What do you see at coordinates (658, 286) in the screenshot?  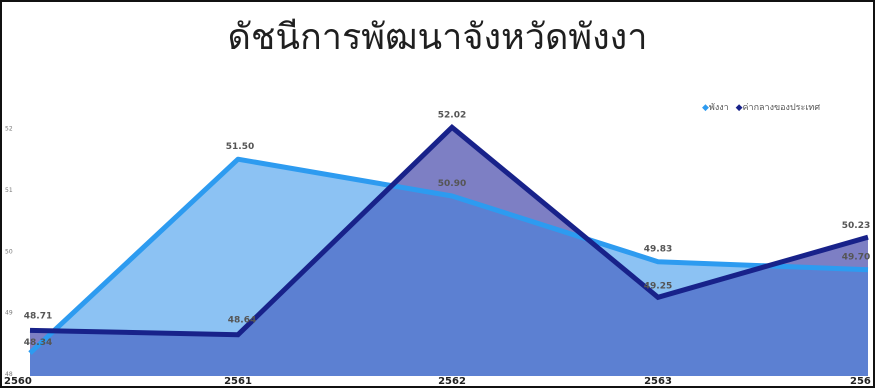 I see `data-label-national-median: 49.25` at bounding box center [658, 286].